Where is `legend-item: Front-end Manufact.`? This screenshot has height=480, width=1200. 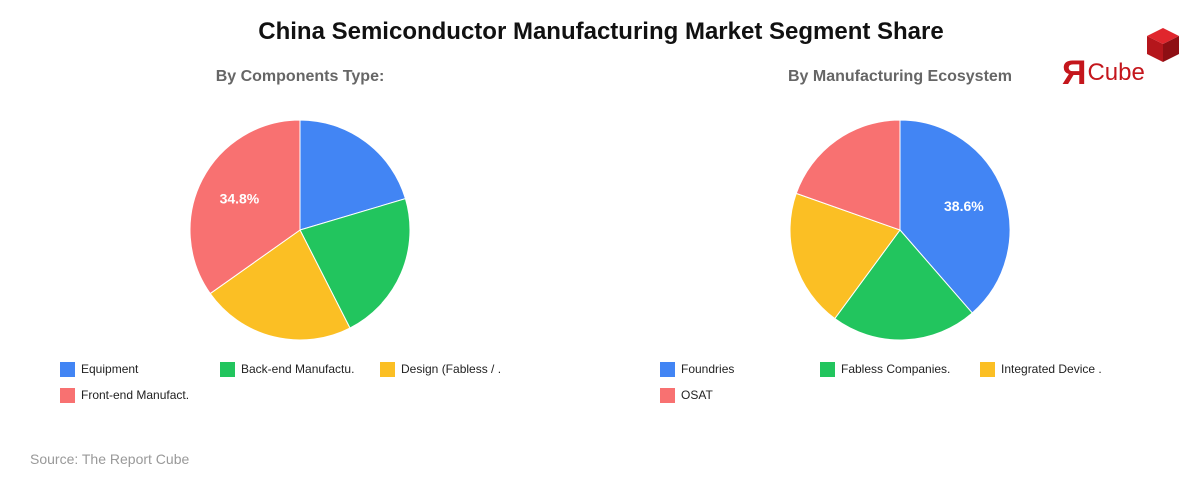
legend-item: Front-end Manufact. is located at coordinates (124, 395).